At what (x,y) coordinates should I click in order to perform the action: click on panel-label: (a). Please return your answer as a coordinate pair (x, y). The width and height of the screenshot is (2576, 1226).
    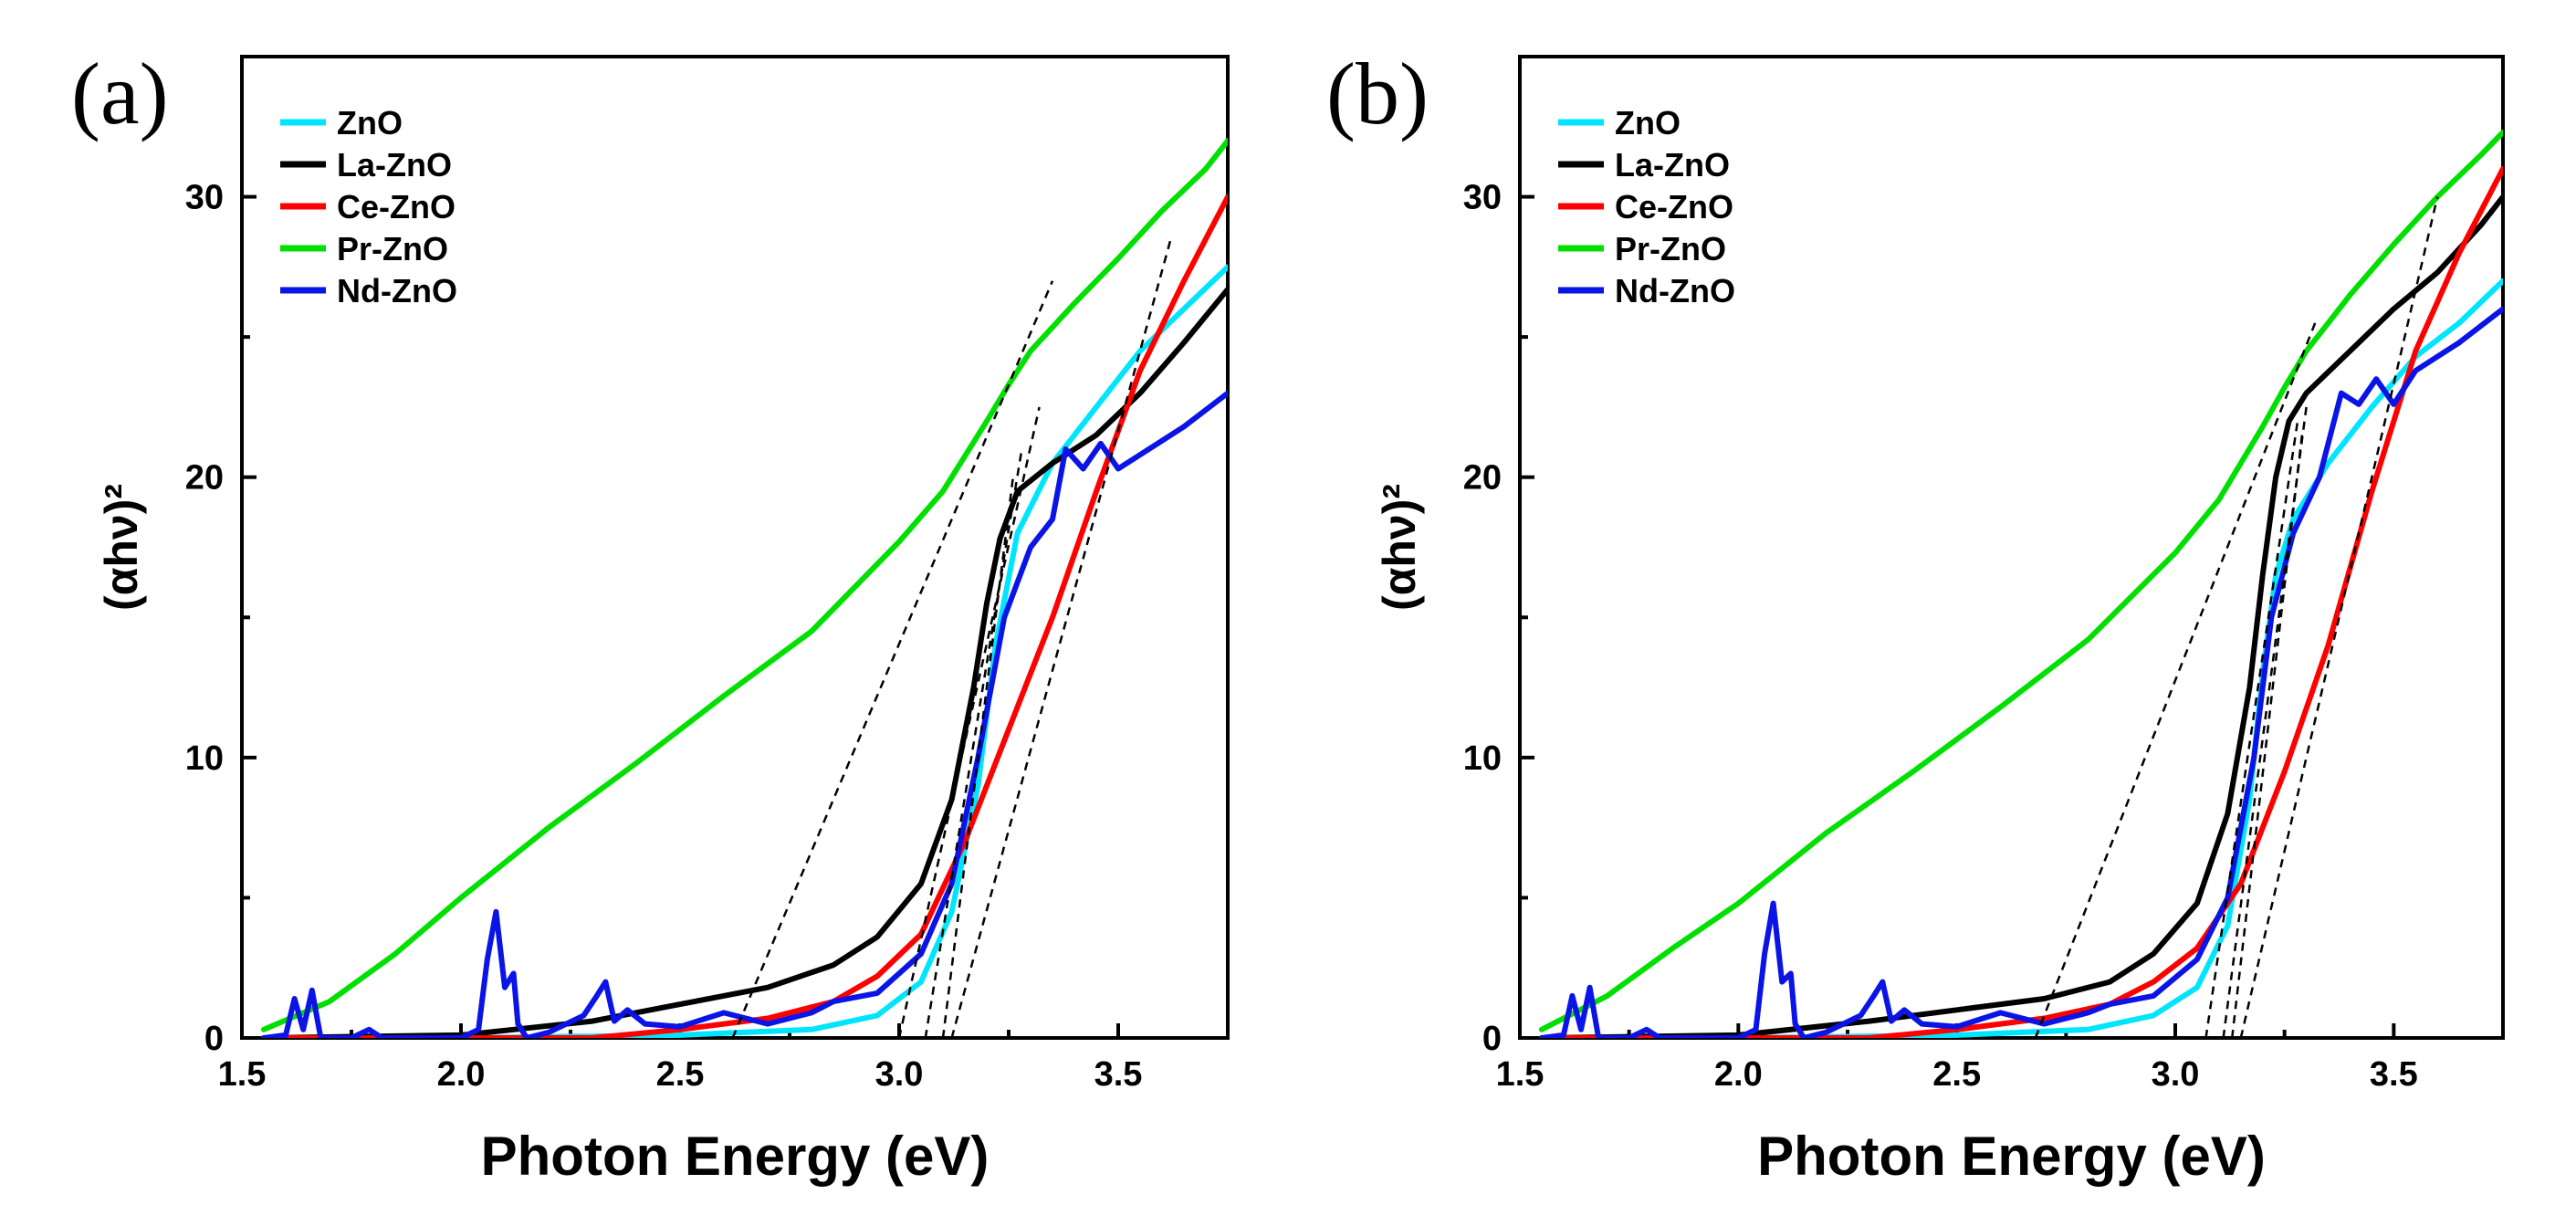
    Looking at the image, I should click on (120, 93).